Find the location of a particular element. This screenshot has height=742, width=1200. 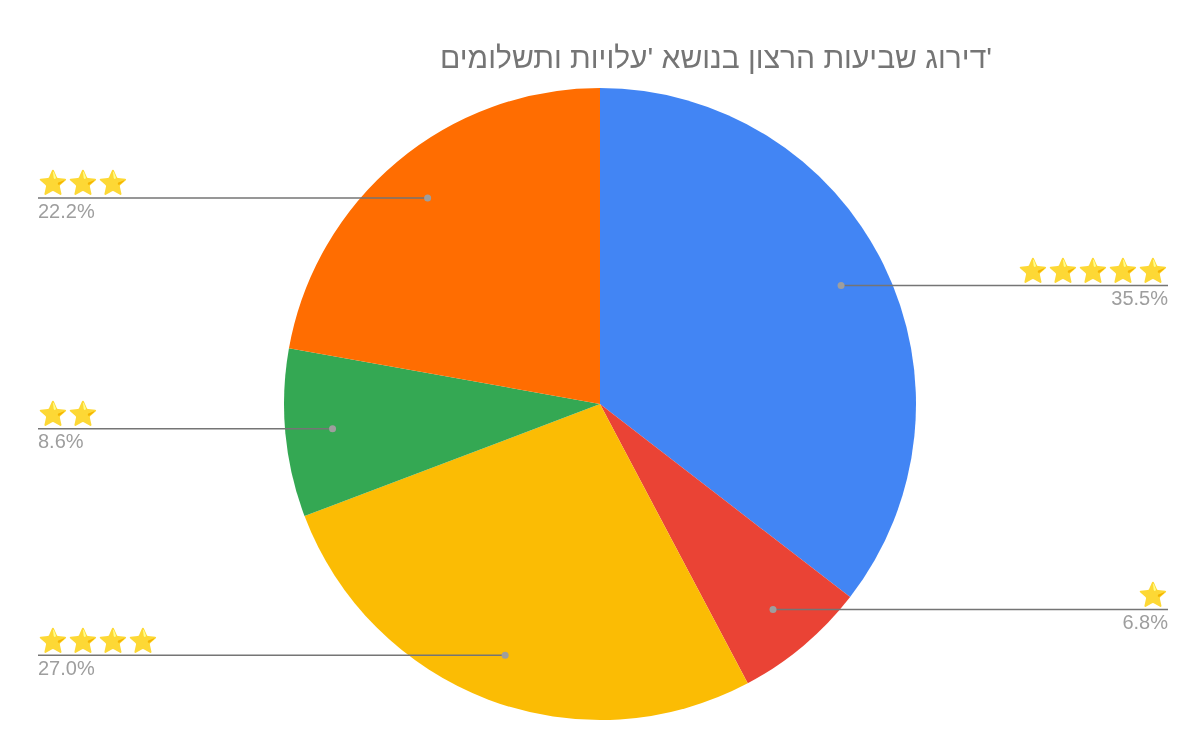

slice-label: ⭐⭐⭐⭐ is located at coordinates (98, 640).